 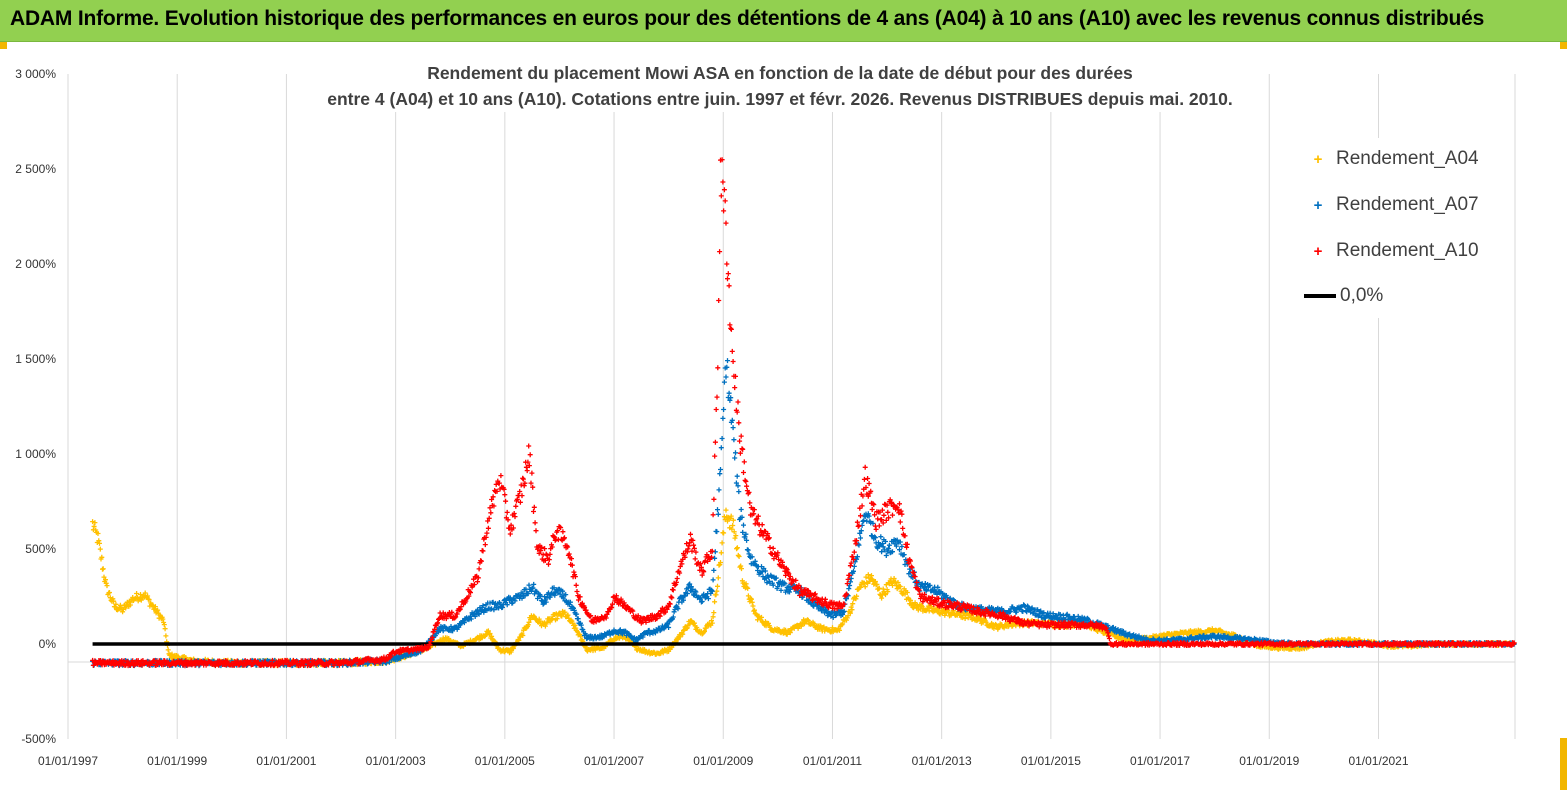 What do you see at coordinates (1051, 761) in the screenshot?
I see `x-tick-label: 01/01/2015` at bounding box center [1051, 761].